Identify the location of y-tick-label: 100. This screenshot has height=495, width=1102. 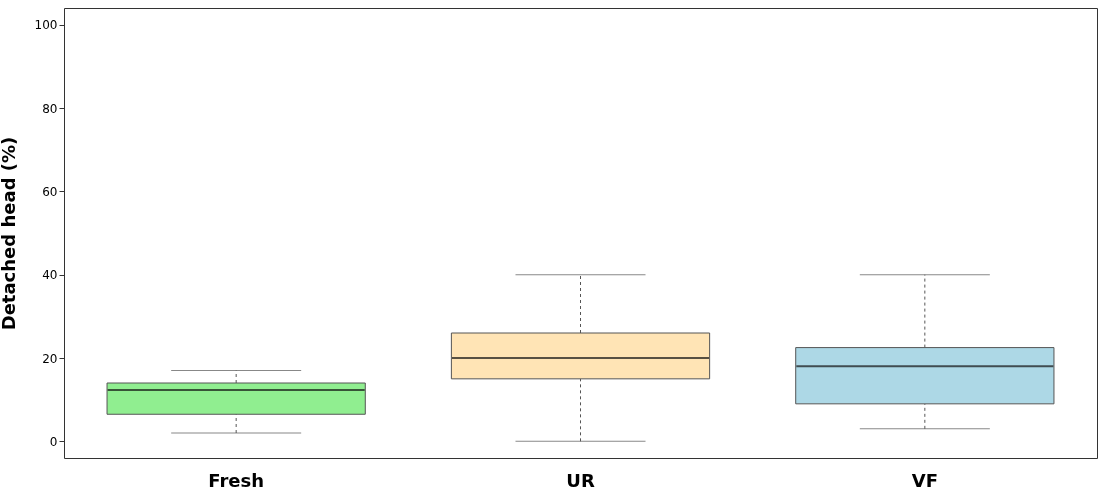
(46, 25).